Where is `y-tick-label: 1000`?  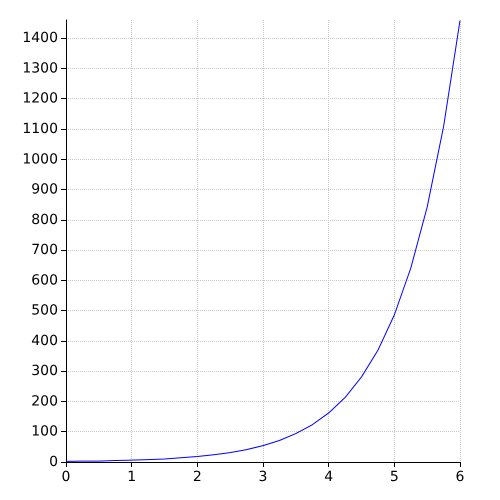 y-tick-label: 1000 is located at coordinates (40, 159).